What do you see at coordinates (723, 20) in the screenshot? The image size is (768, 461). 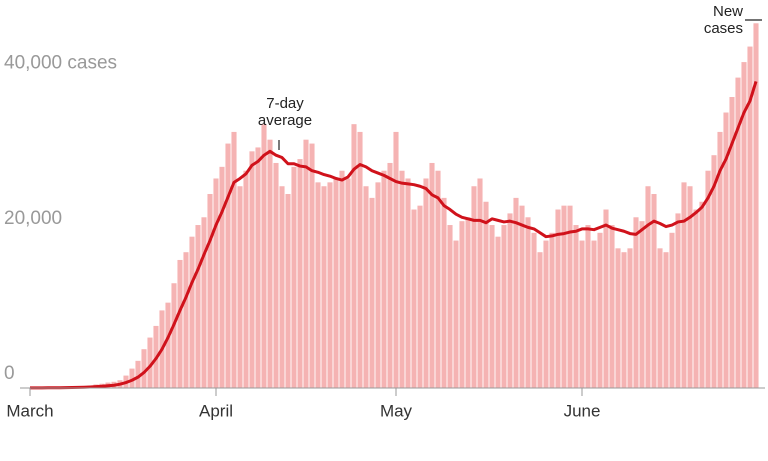 I see `bar-annotation: New cases` at bounding box center [723, 20].